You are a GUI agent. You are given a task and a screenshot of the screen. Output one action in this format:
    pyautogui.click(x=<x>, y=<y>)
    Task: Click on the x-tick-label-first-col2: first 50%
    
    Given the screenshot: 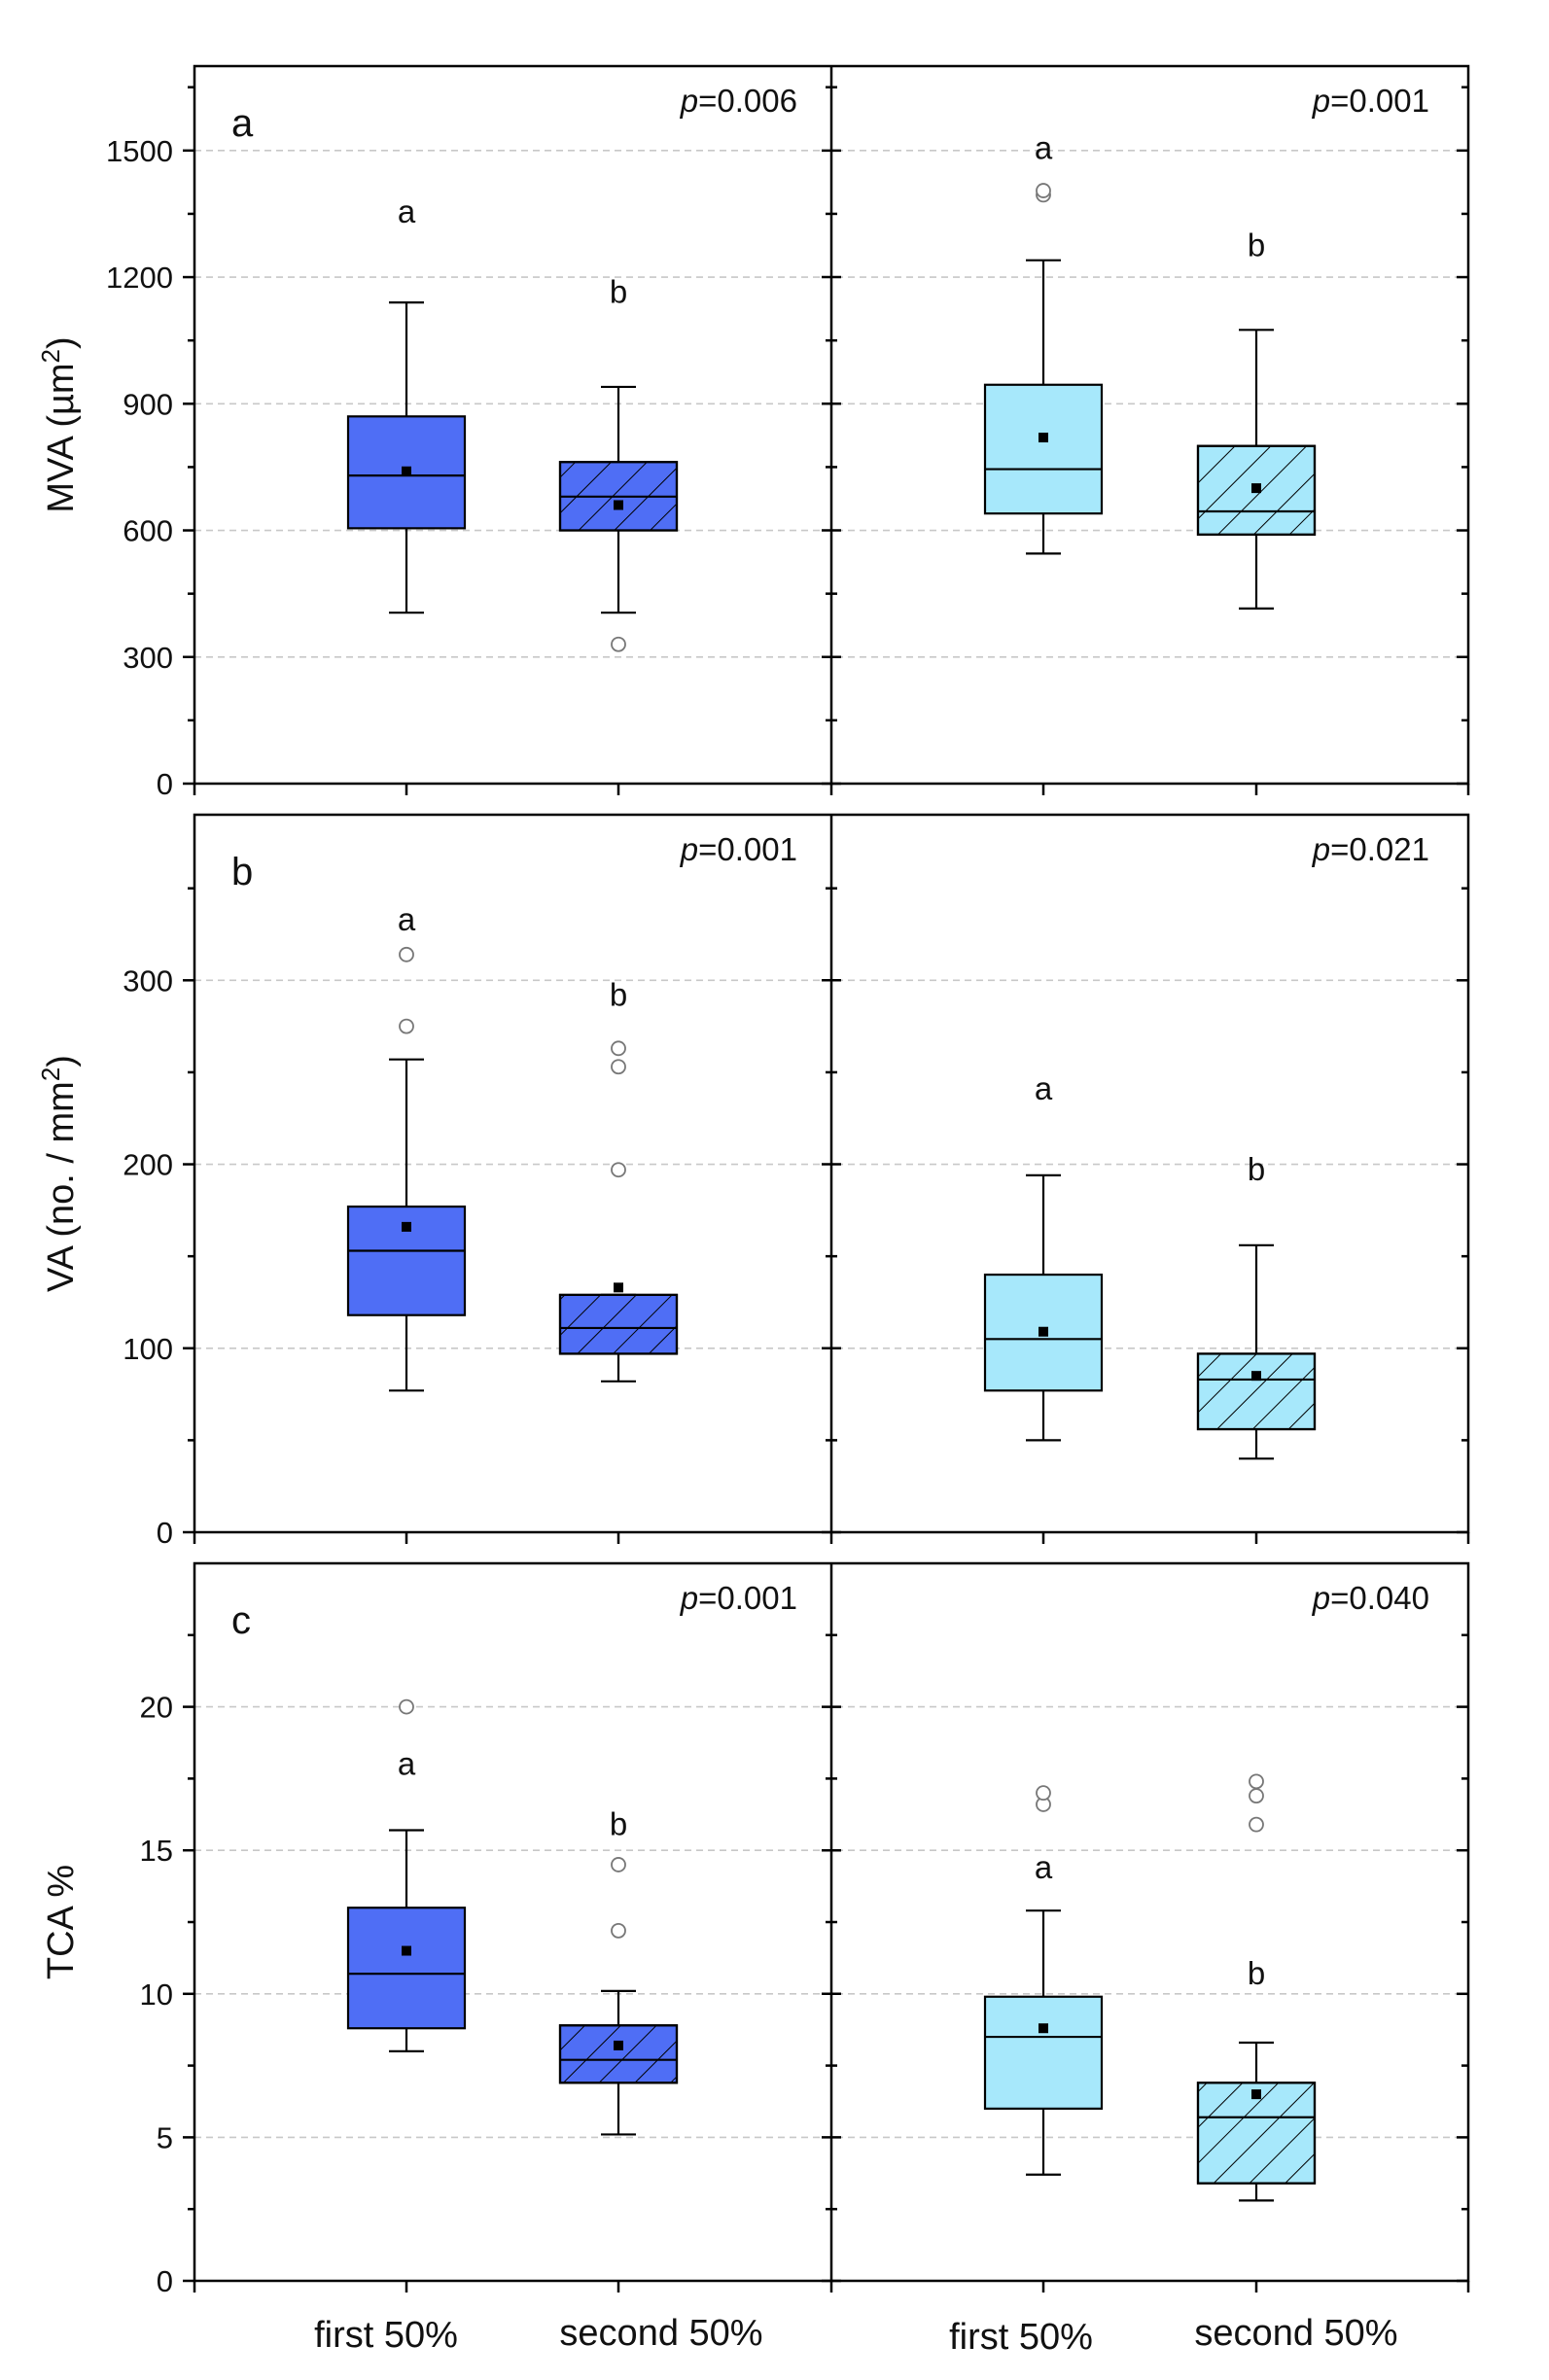 What is the action you would take?
    pyautogui.click(x=1021, y=2337)
    